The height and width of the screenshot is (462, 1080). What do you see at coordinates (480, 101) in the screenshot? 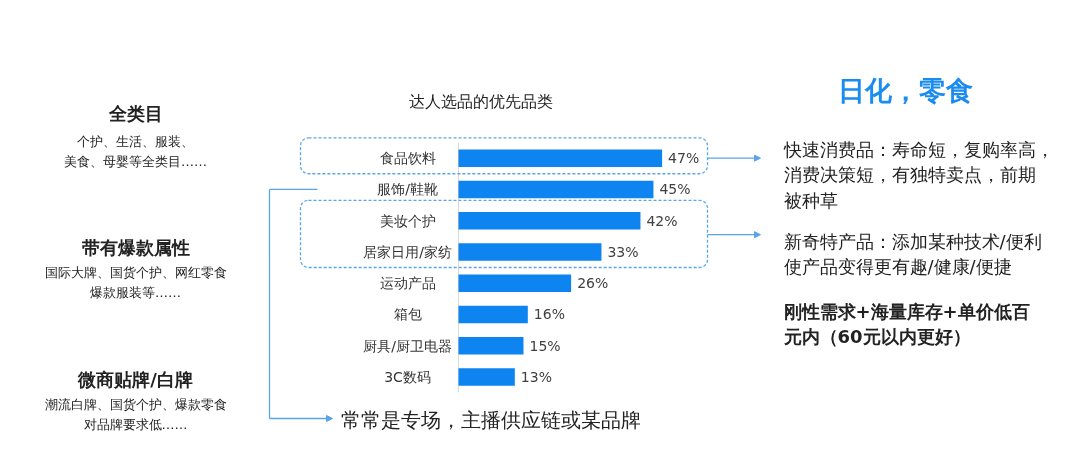
I see `chart-title: 达人选品的优先品类` at bounding box center [480, 101].